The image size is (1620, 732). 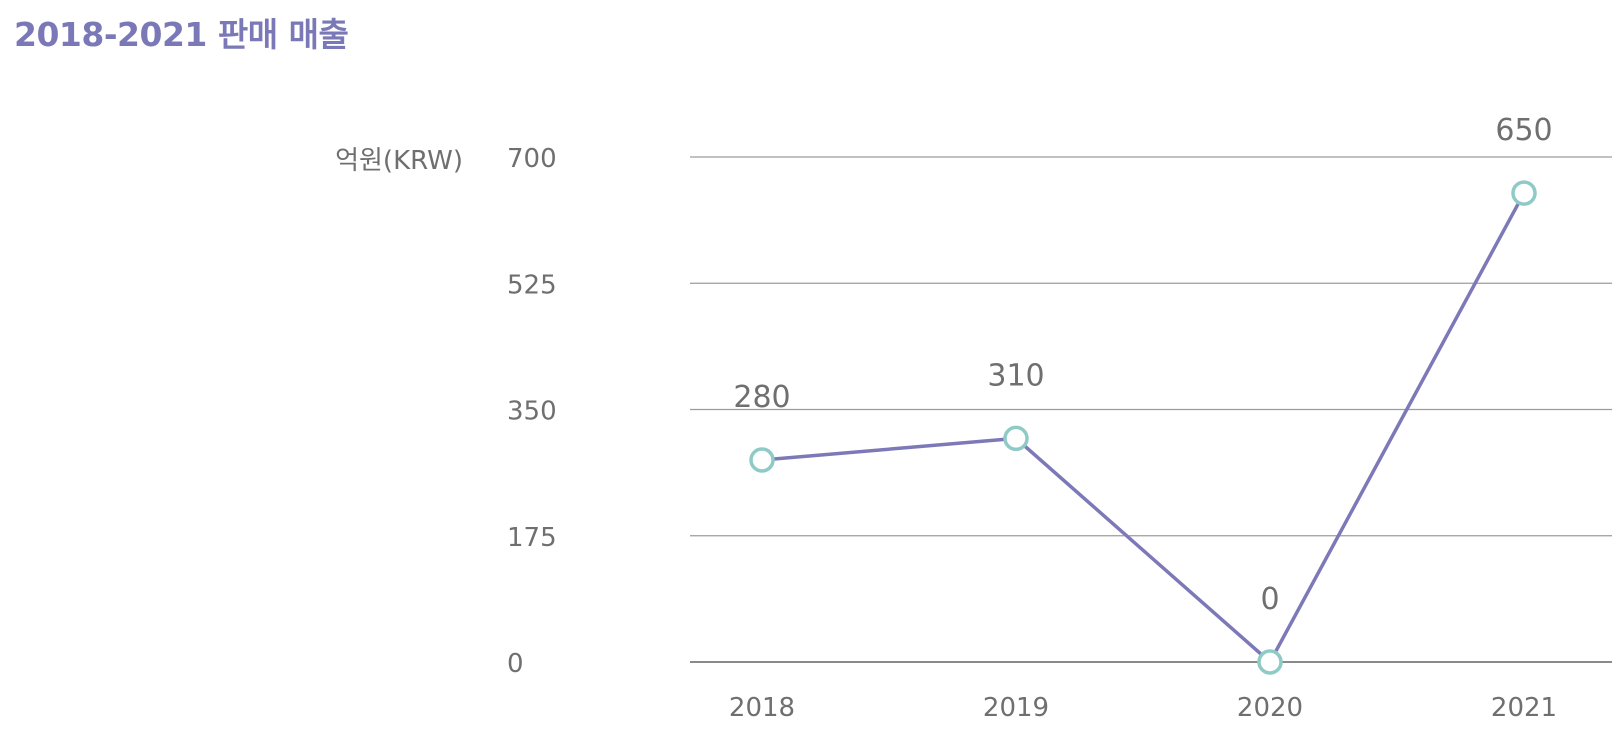 What do you see at coordinates (1016, 708) in the screenshot?
I see `x-tick-label: 2019` at bounding box center [1016, 708].